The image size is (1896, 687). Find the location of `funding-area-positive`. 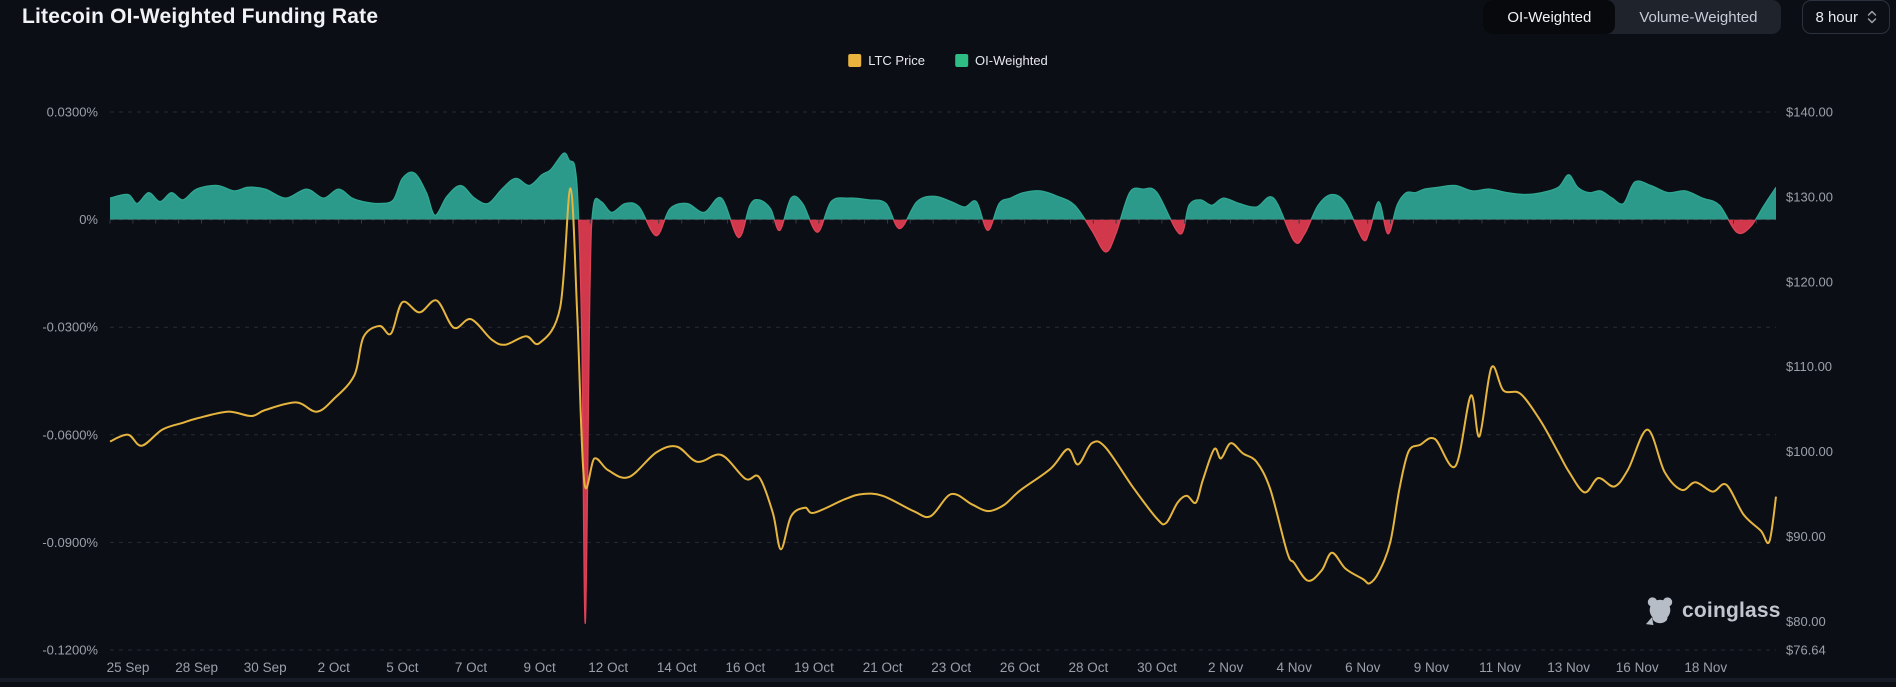

funding-area-positive is located at coordinates (943, 186).